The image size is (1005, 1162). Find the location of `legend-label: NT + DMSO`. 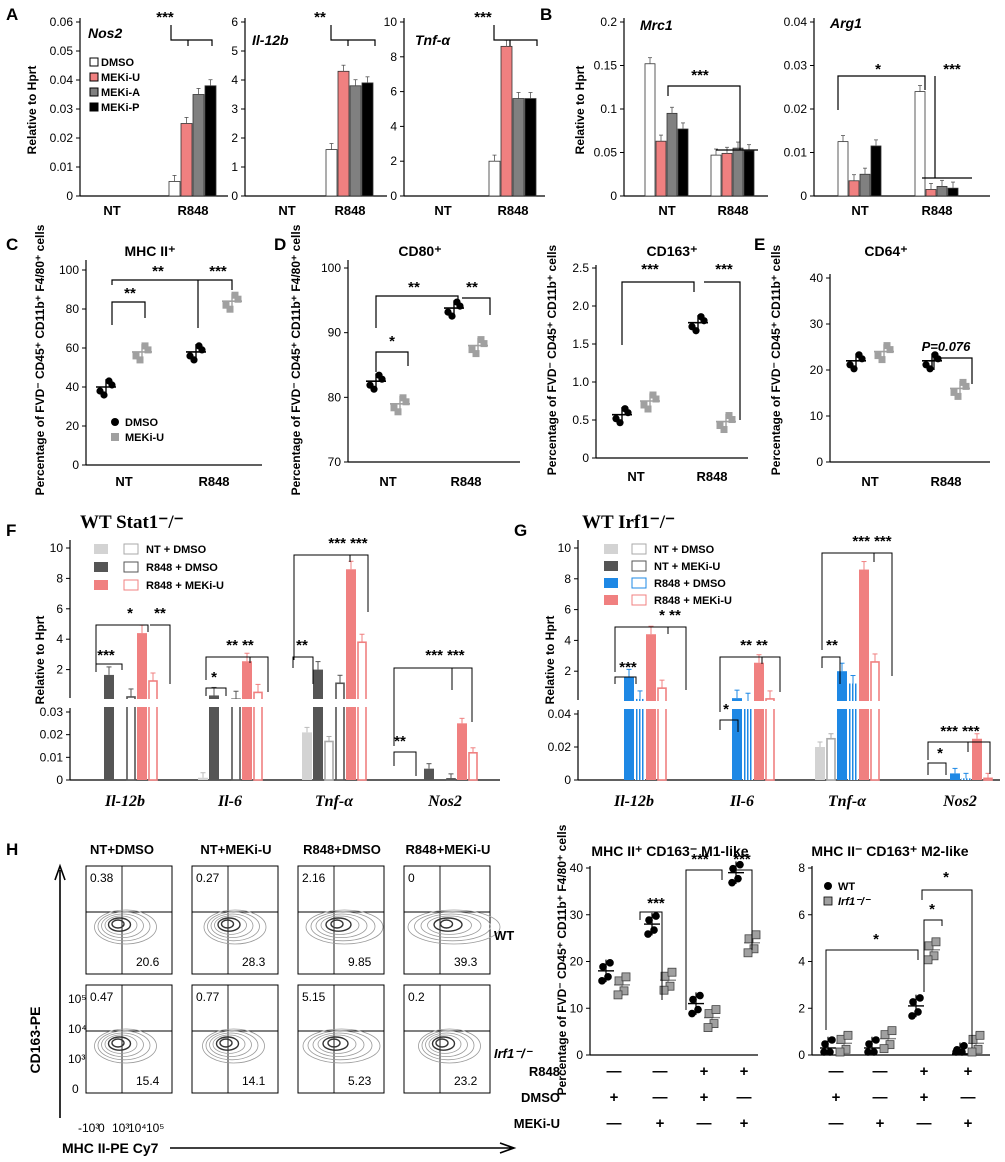

legend-label: NT + DMSO is located at coordinates (176, 550).